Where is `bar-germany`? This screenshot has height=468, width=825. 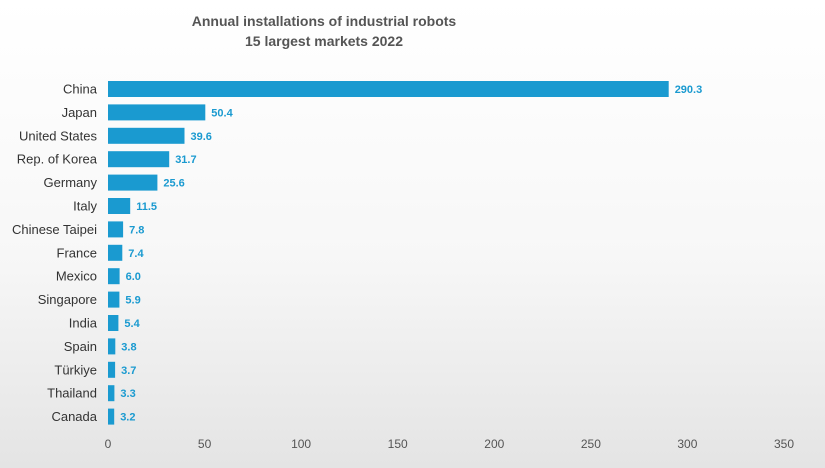 bar-germany is located at coordinates (133, 182).